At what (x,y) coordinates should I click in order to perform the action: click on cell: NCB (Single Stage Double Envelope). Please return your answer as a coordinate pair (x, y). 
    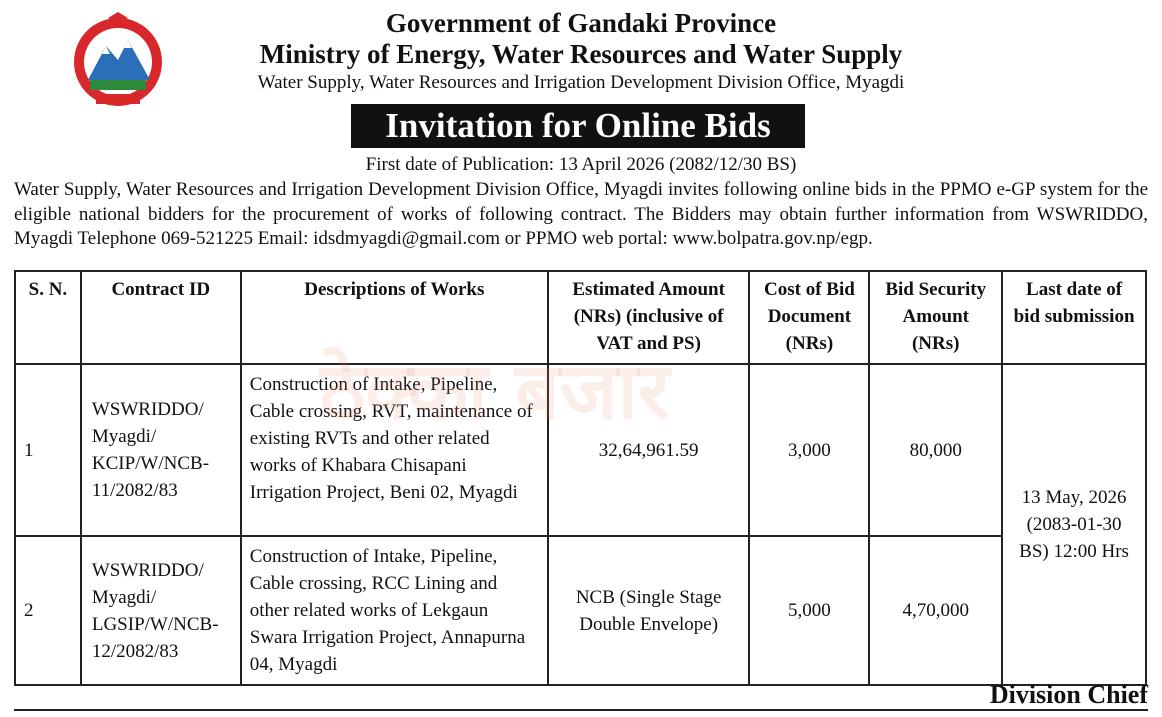
    Looking at the image, I should click on (648, 610).